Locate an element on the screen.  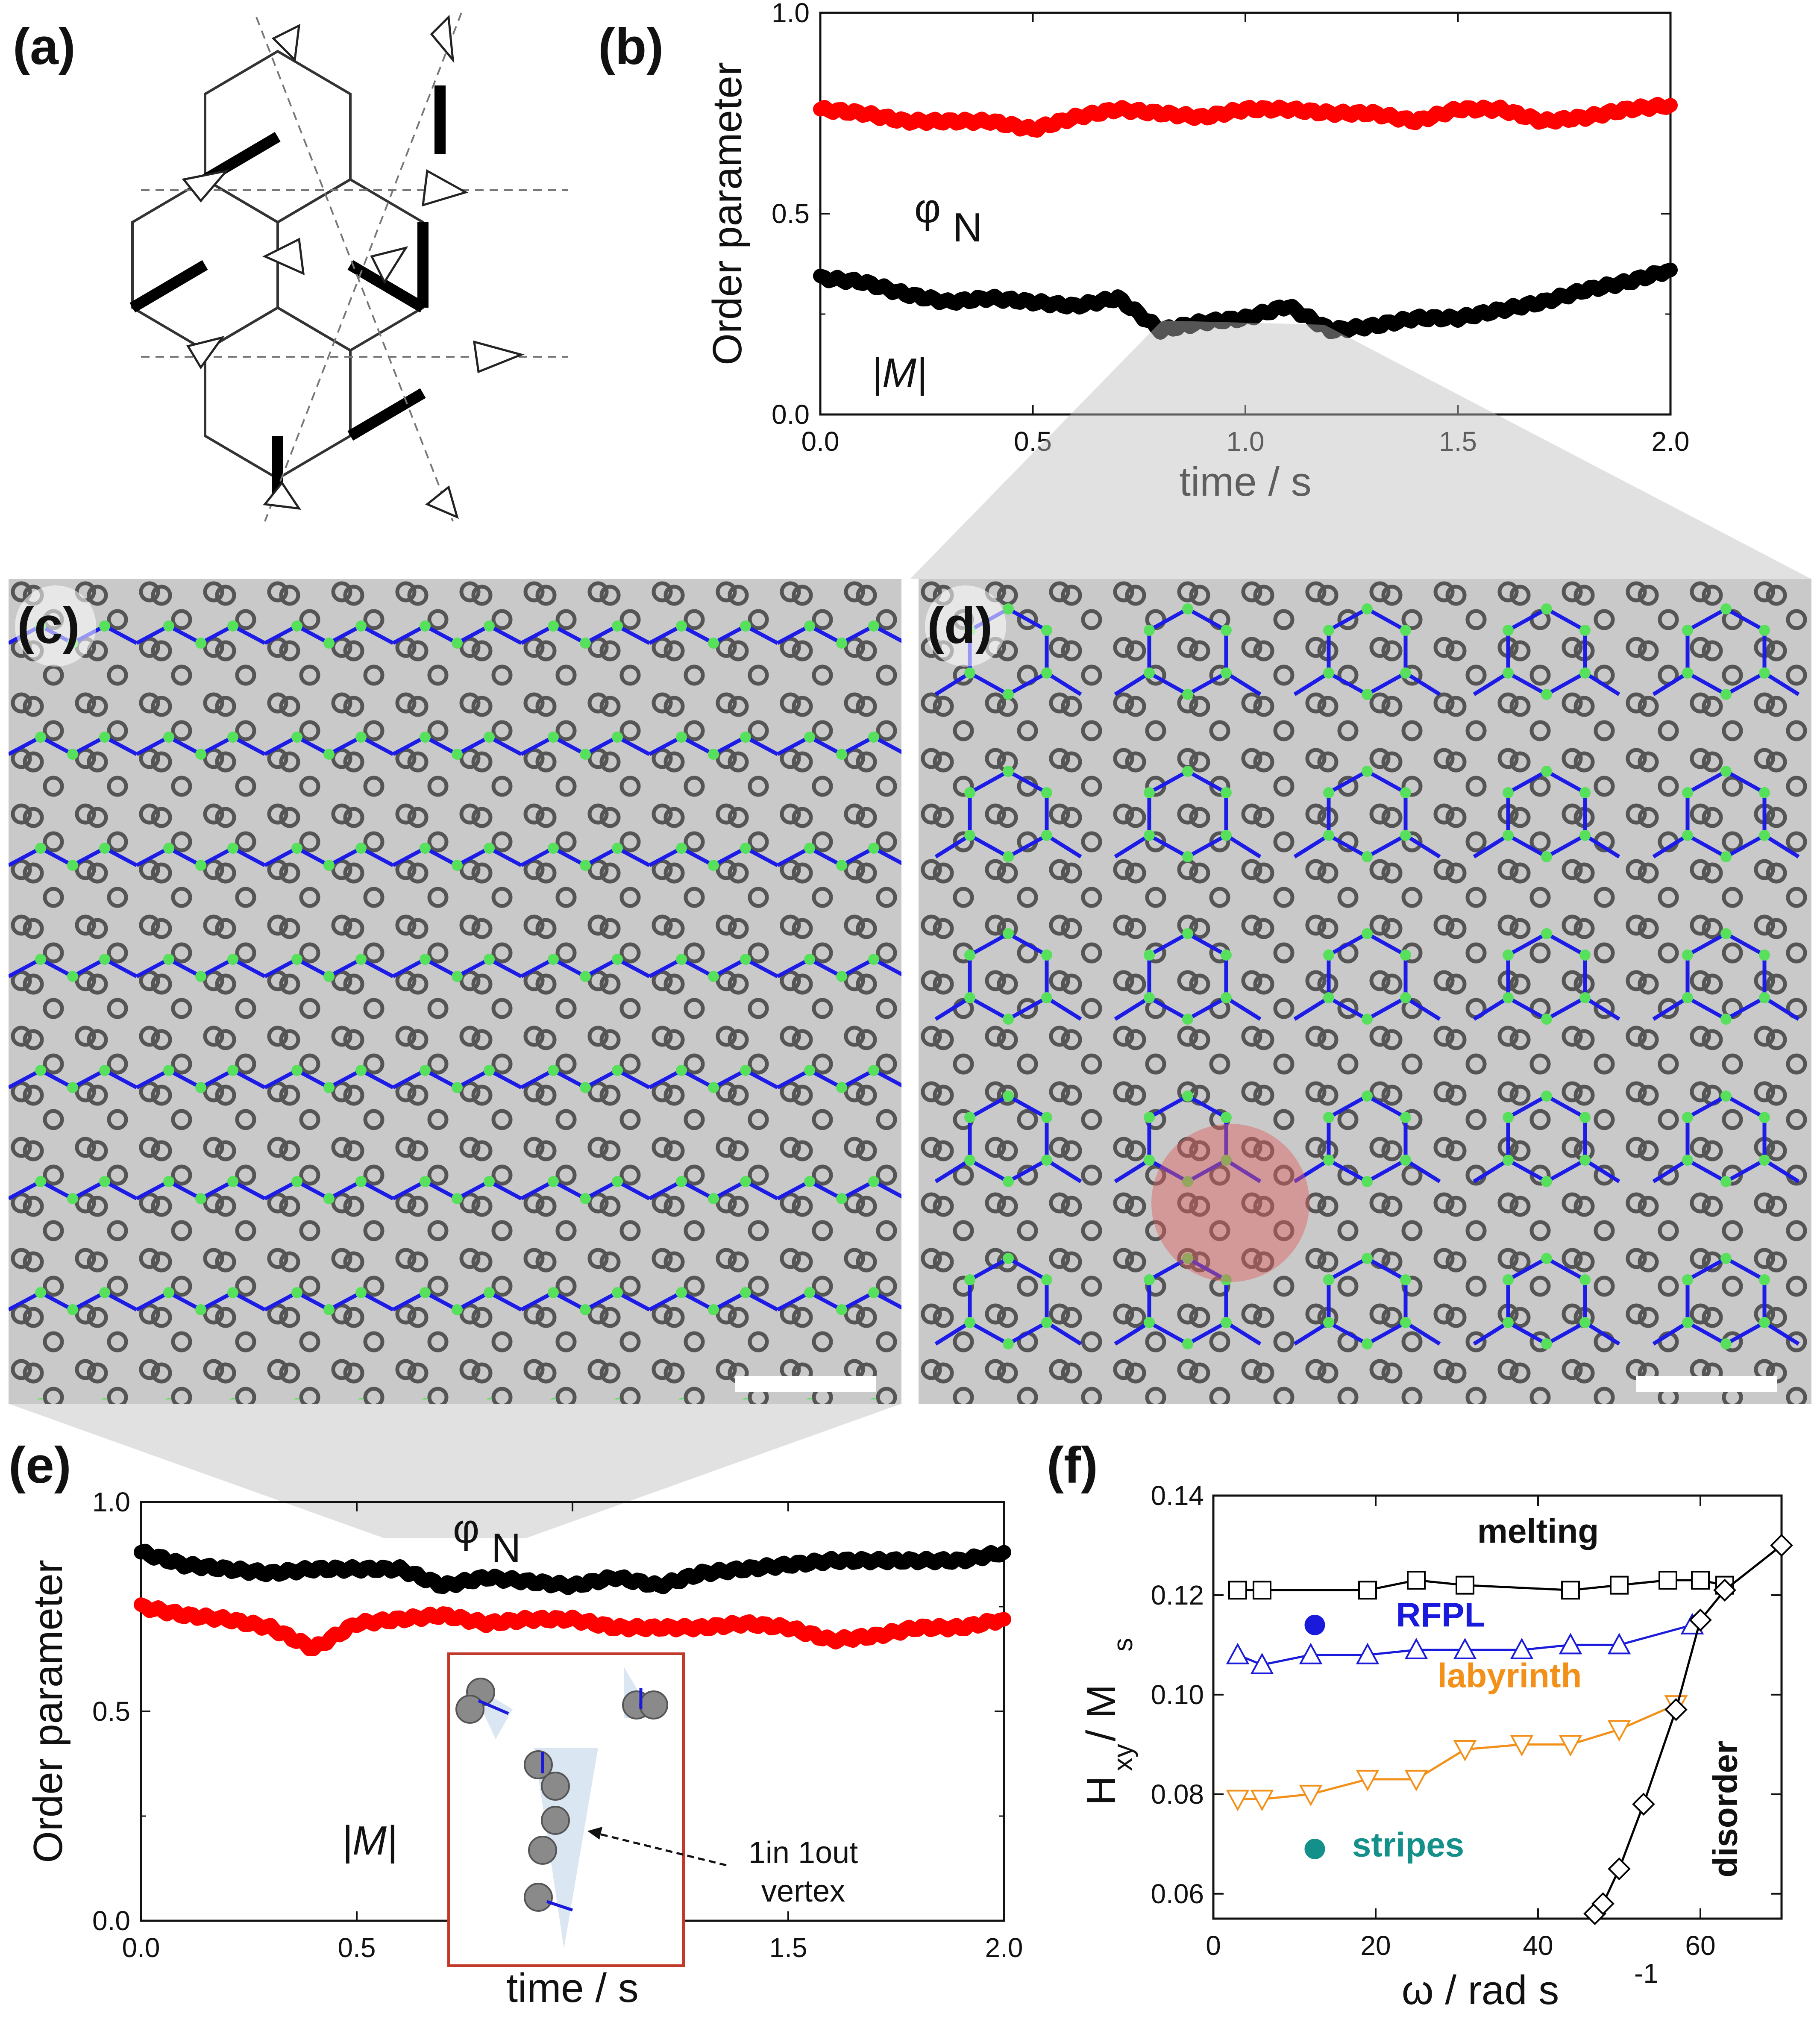
annotation-melting: melting is located at coordinates (1538, 1531).